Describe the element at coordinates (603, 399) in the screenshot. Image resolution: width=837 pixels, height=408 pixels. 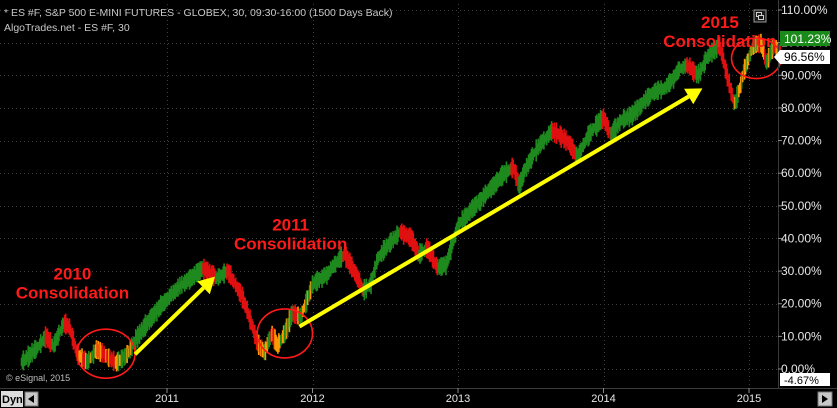
I see `time-tick-label: 2014` at that location.